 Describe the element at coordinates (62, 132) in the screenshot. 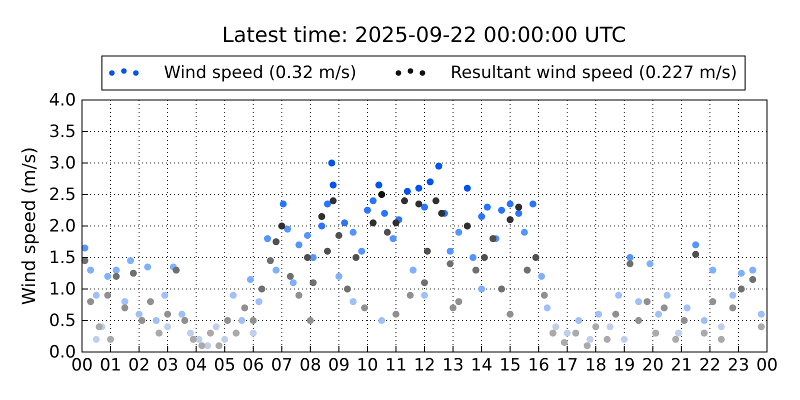

I see `y-tick-label: 3.5` at that location.